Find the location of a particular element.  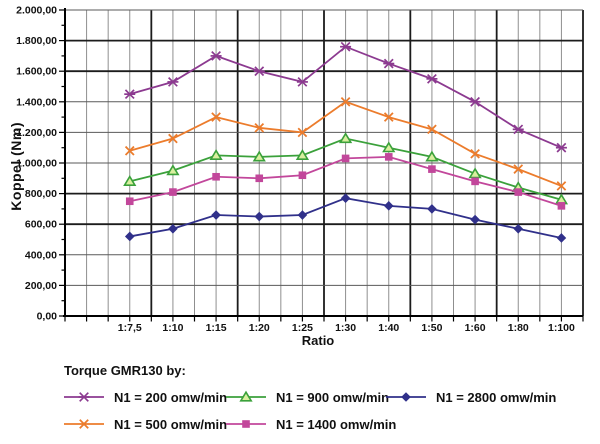

svg-text: 1.600,00 is located at coordinates (36, 72).